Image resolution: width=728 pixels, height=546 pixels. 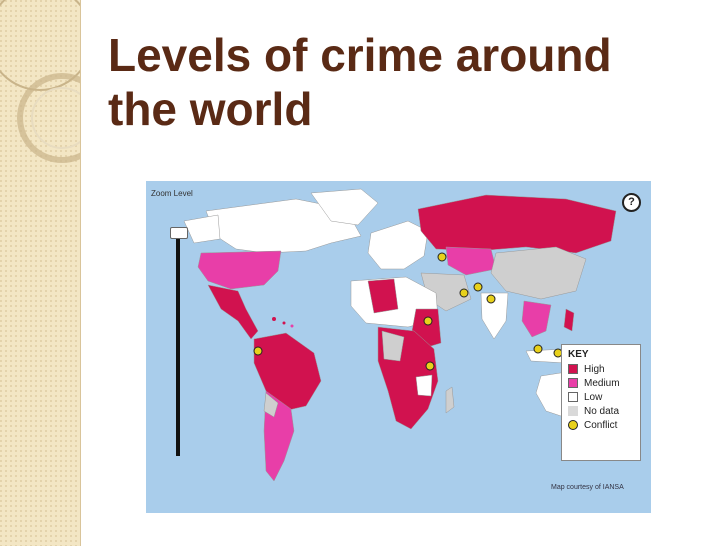 I want to click on map-key: KEY High Medium Low No data Conflict, so click(x=601, y=402).